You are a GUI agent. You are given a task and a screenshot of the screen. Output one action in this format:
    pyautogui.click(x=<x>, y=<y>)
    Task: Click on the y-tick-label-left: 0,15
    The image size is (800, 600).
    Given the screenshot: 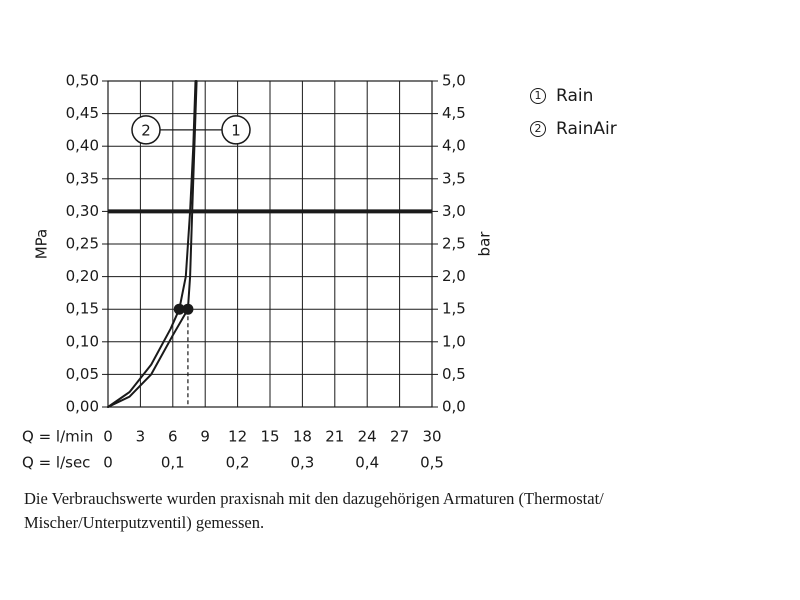 What is the action you would take?
    pyautogui.click(x=82, y=309)
    